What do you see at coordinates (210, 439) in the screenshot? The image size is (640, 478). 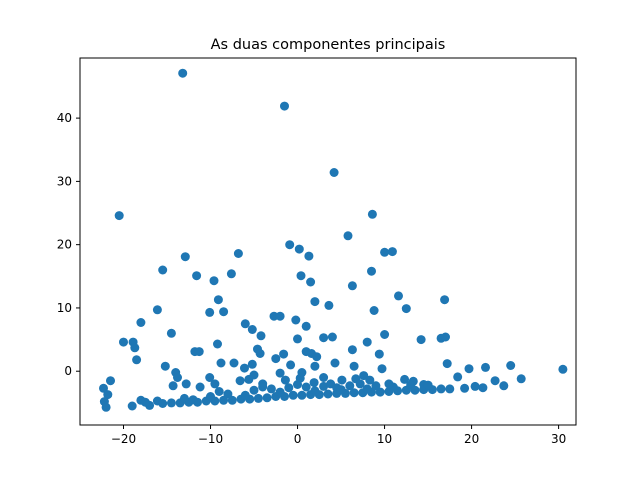 I see `x-tick-label: −10` at bounding box center [210, 439].